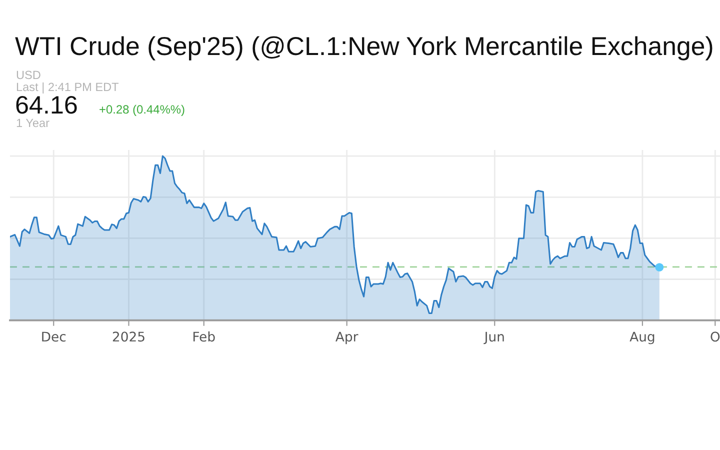 Image resolution: width=720 pixels, height=450 pixels. What do you see at coordinates (128, 337) in the screenshot?
I see `x-tick-label: 2025` at bounding box center [128, 337].